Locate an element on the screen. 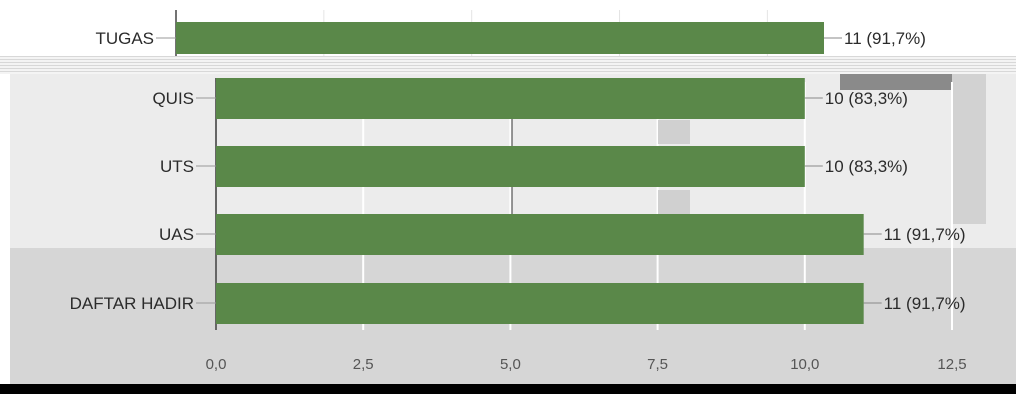 Image resolution: width=1016 pixels, height=394 pixels. x-tick-label: 12,5 is located at coordinates (951, 364).